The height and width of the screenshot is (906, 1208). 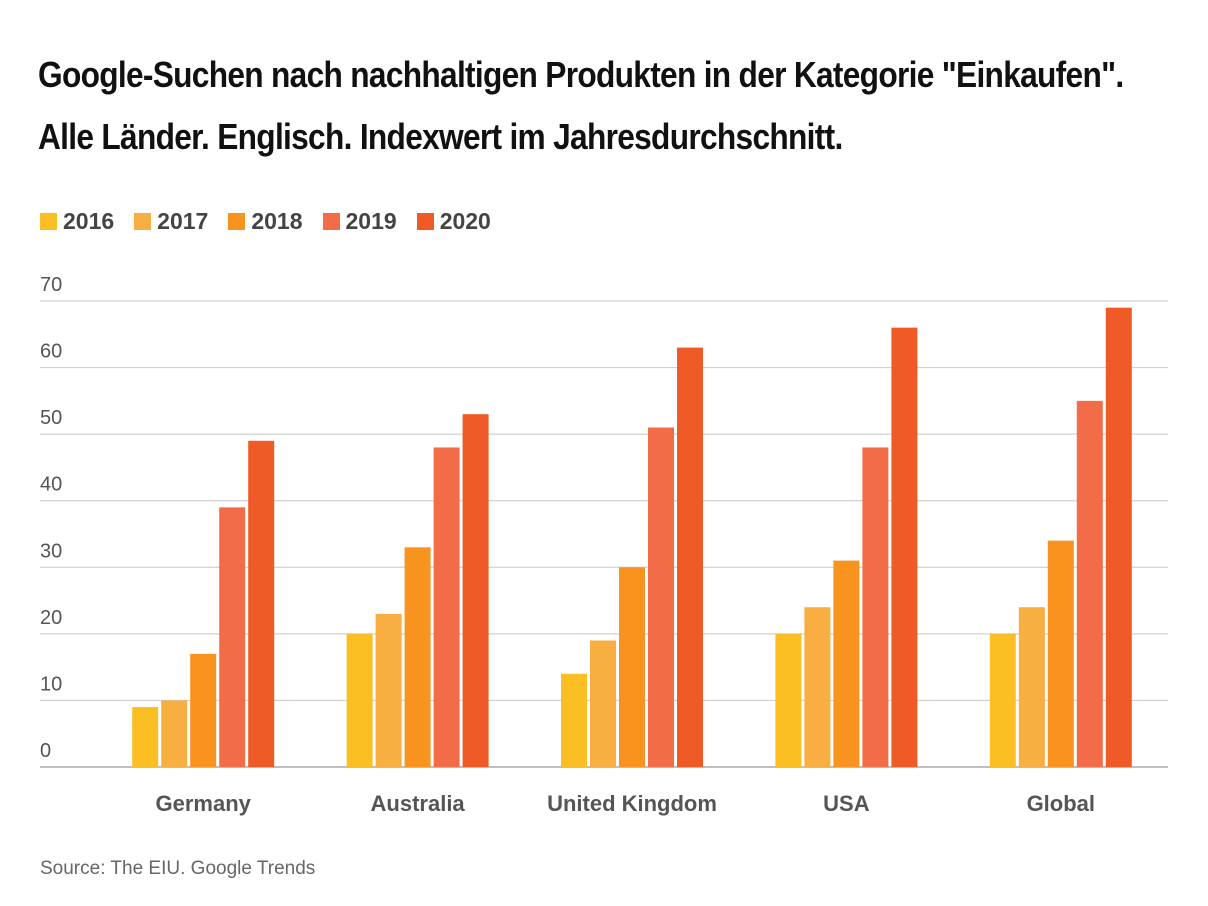 I want to click on x-tick-label: USA, so click(x=846, y=803).